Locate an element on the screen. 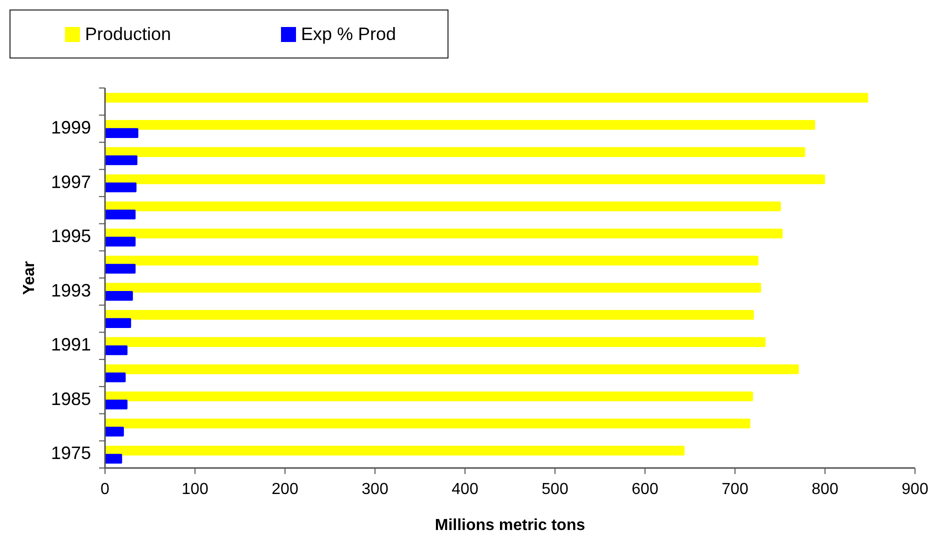 The image size is (932, 542). x-tick-label: 200 is located at coordinates (285, 489).